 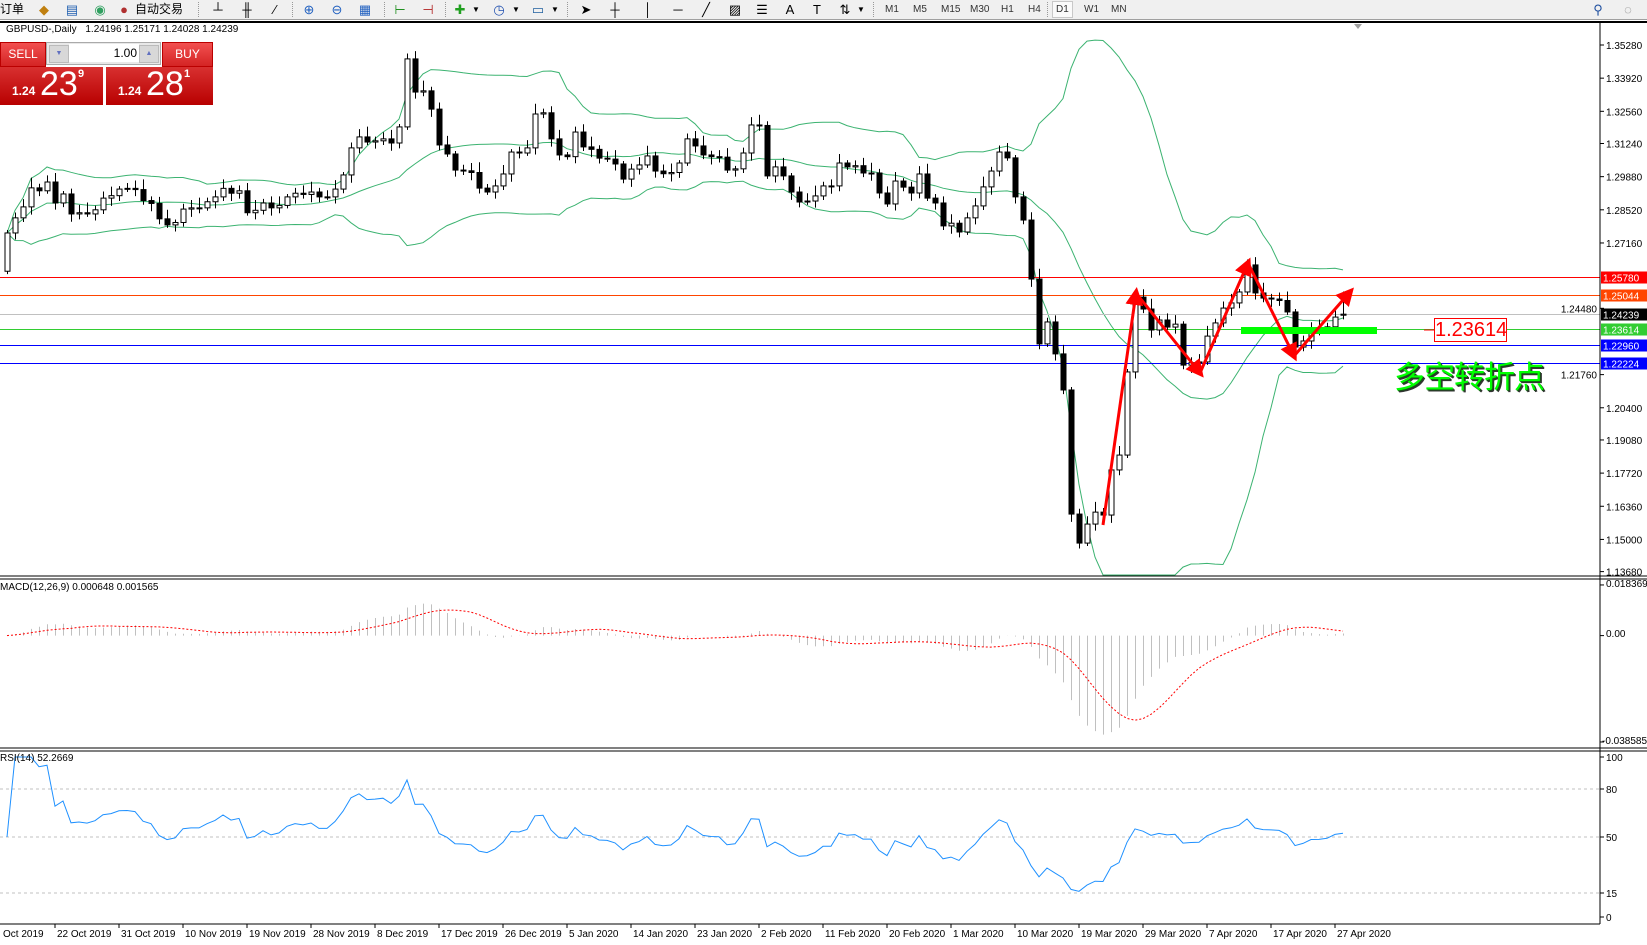 I want to click on lot-size-input: 1.00, so click(x=104, y=53).